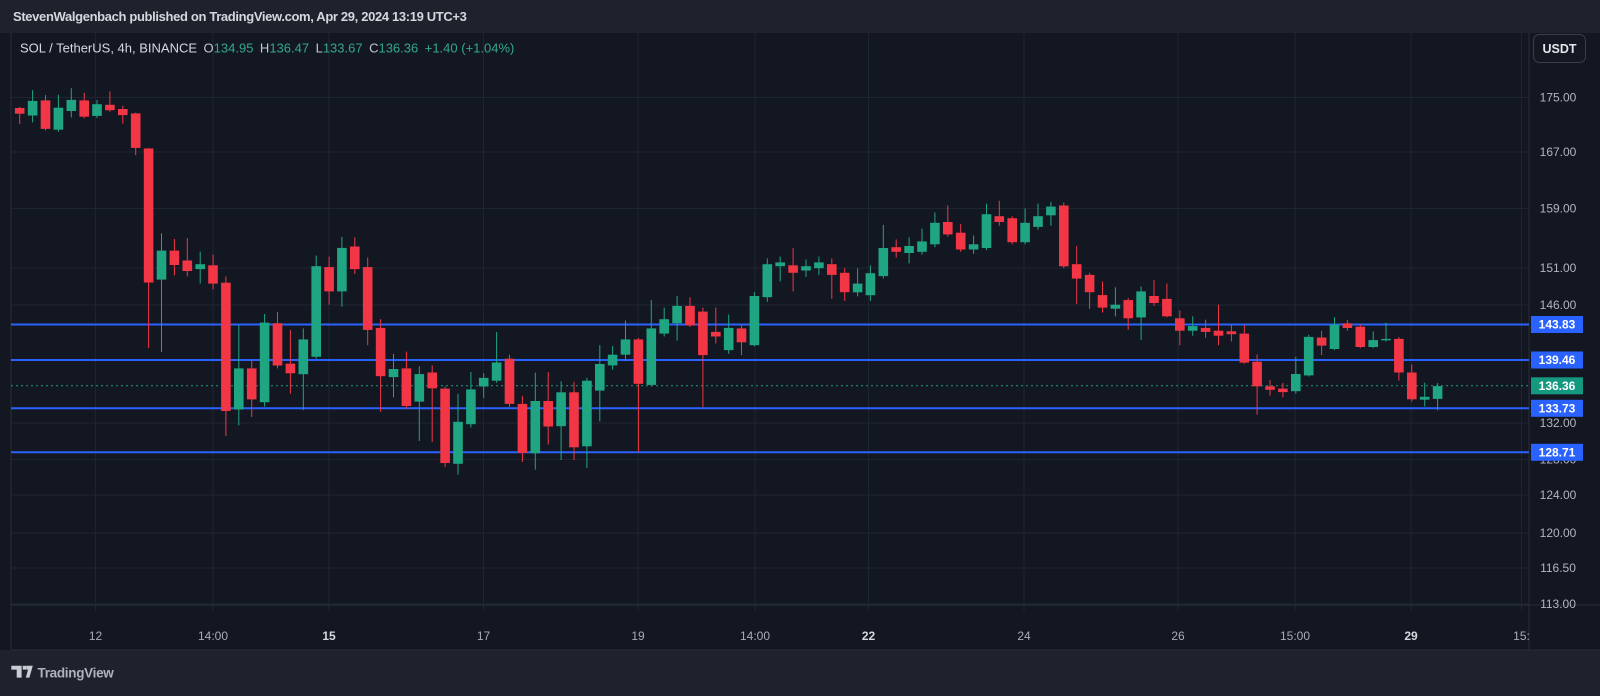 This screenshot has height=696, width=1600. What do you see at coordinates (1295, 636) in the screenshot?
I see `svg-text: 15:00` at bounding box center [1295, 636].